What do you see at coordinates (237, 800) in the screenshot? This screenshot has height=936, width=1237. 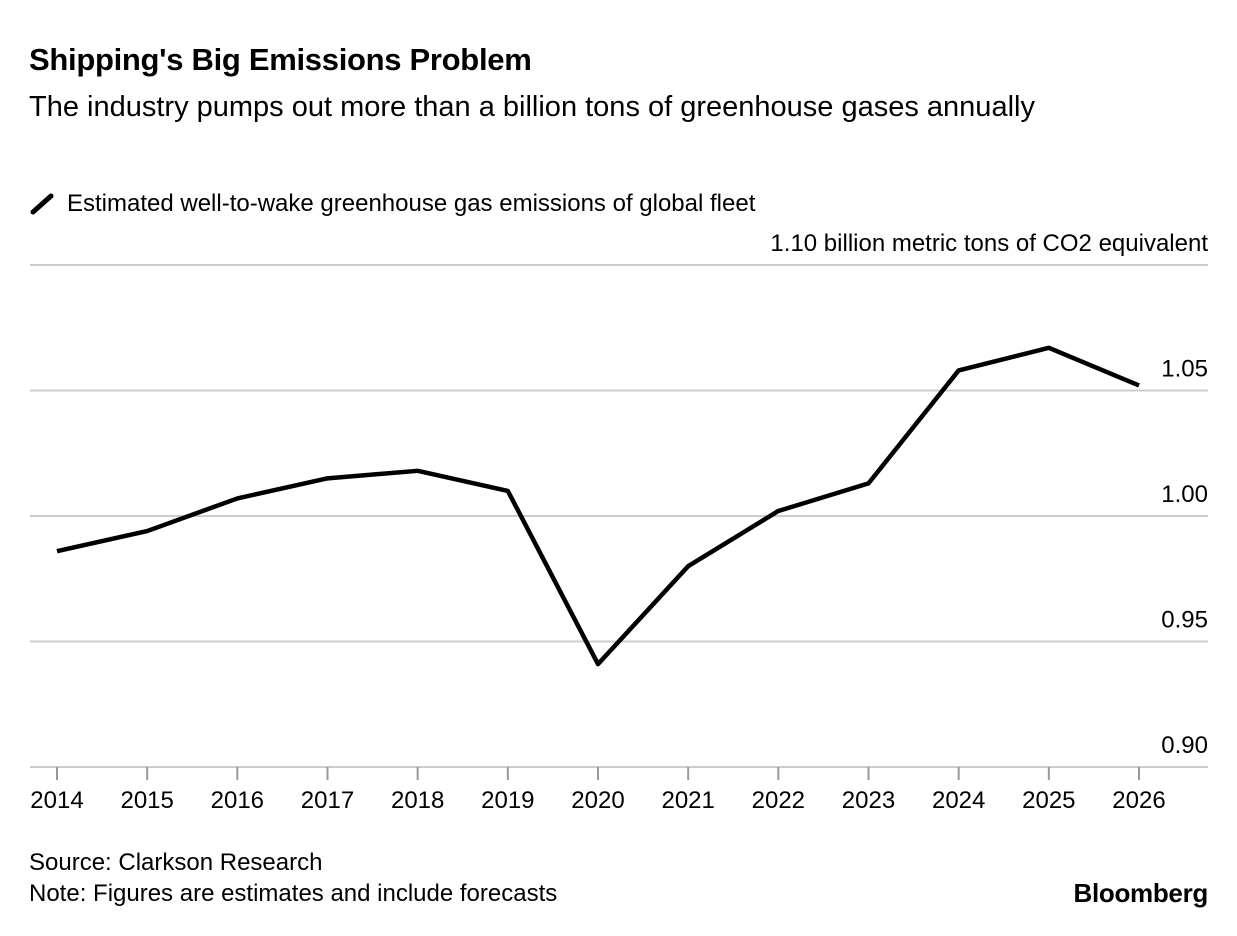 I see `x-tick-label: 2016` at bounding box center [237, 800].